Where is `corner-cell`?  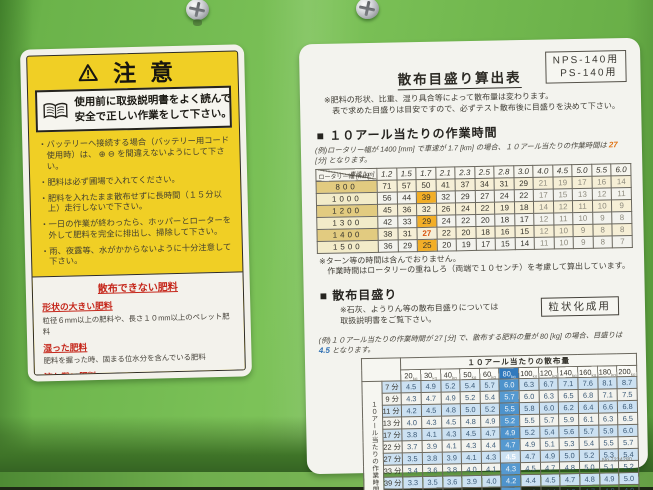
corner-cell is located at coordinates (381, 369).